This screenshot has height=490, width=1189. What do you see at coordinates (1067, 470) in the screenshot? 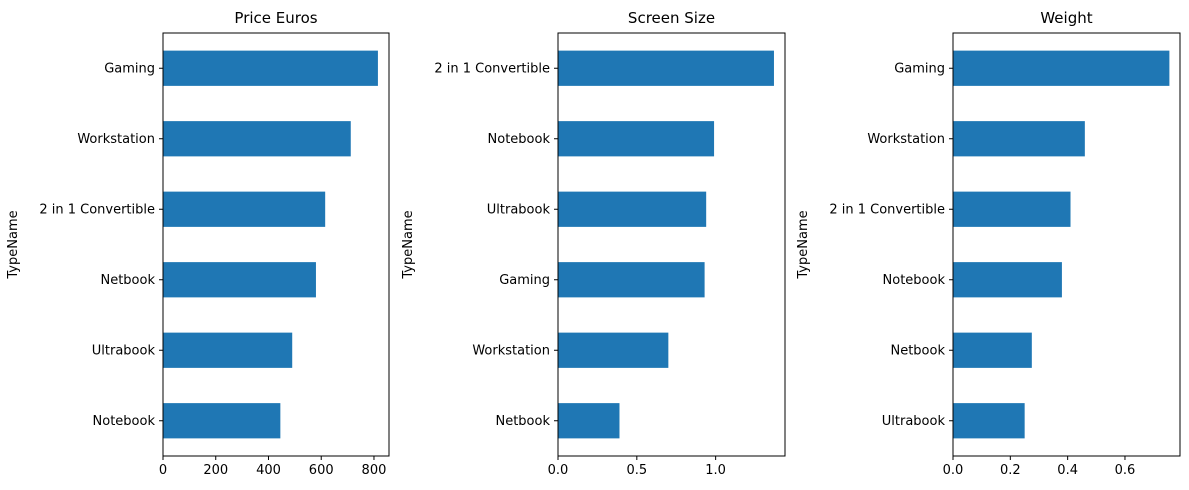
I see `x-tick-label: 0.4` at bounding box center [1067, 470].